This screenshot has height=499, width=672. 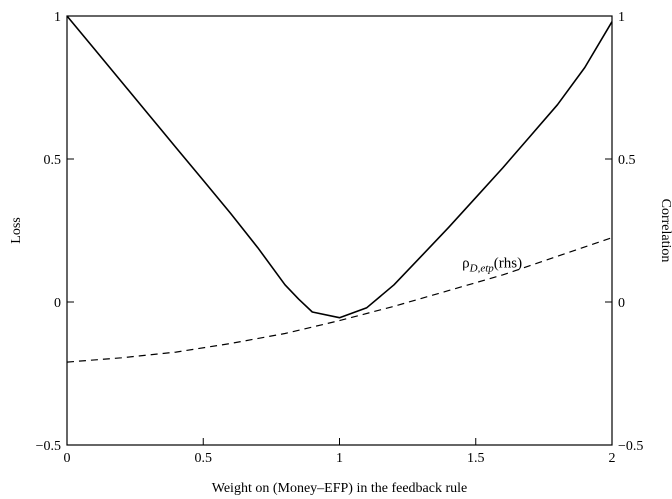 I want to click on y-left-tick-label-0: −0.5, so click(x=48, y=446).